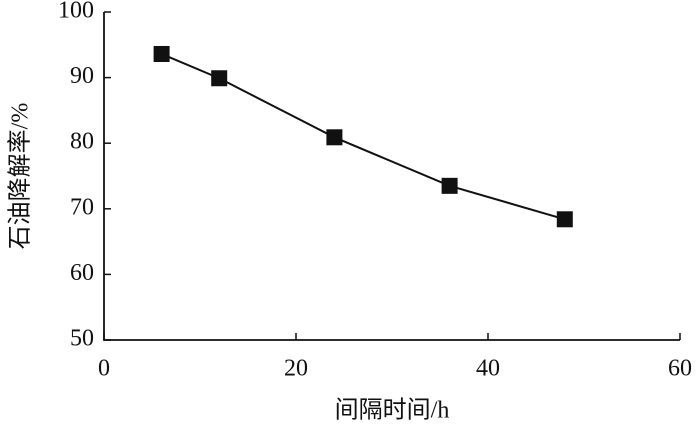  I want to click on y-tick-label: 60, so click(82, 273).